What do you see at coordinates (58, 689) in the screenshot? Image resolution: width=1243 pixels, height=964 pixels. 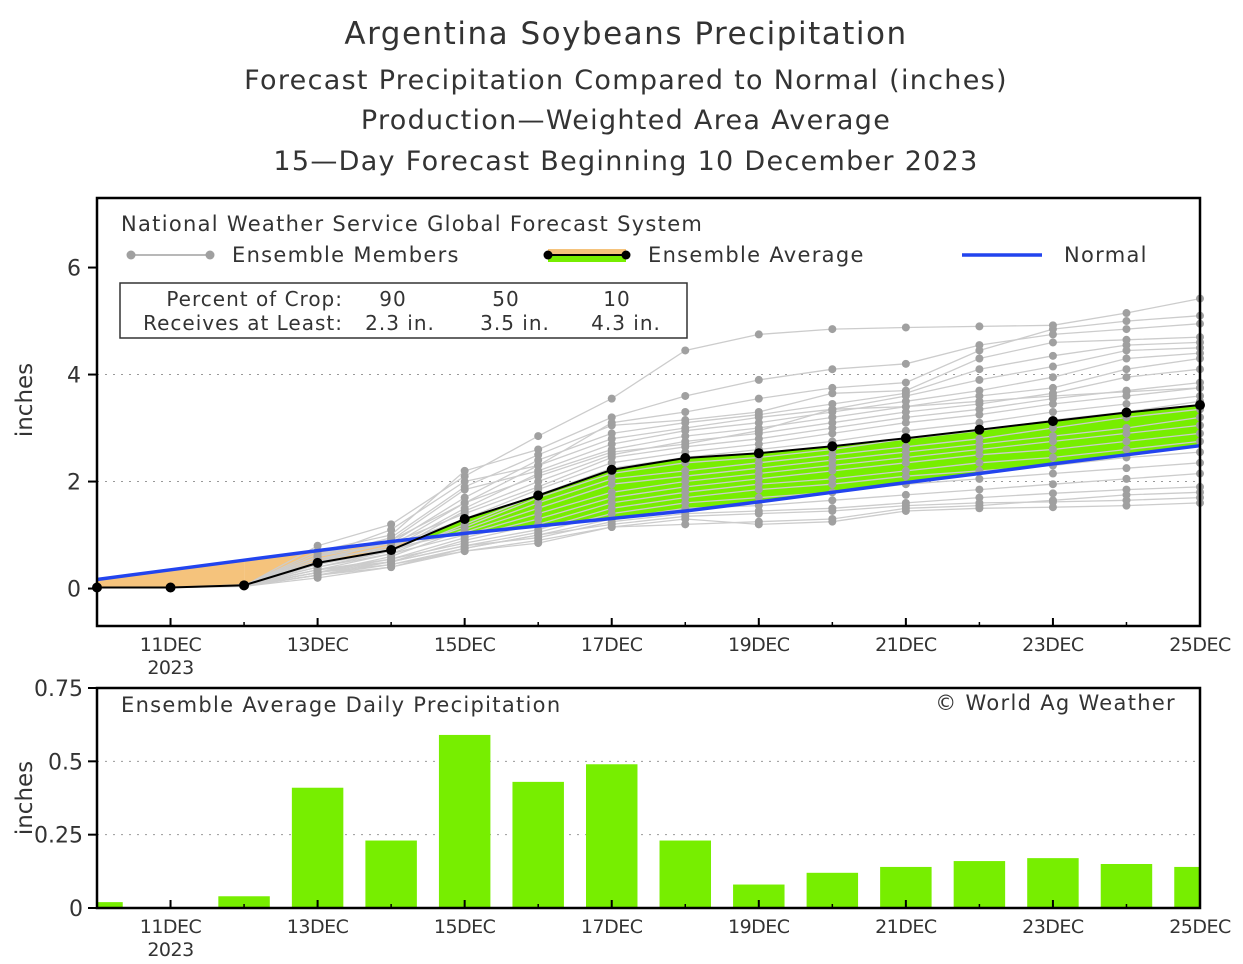 I see `y-tick-label: 0.75` at bounding box center [58, 689].